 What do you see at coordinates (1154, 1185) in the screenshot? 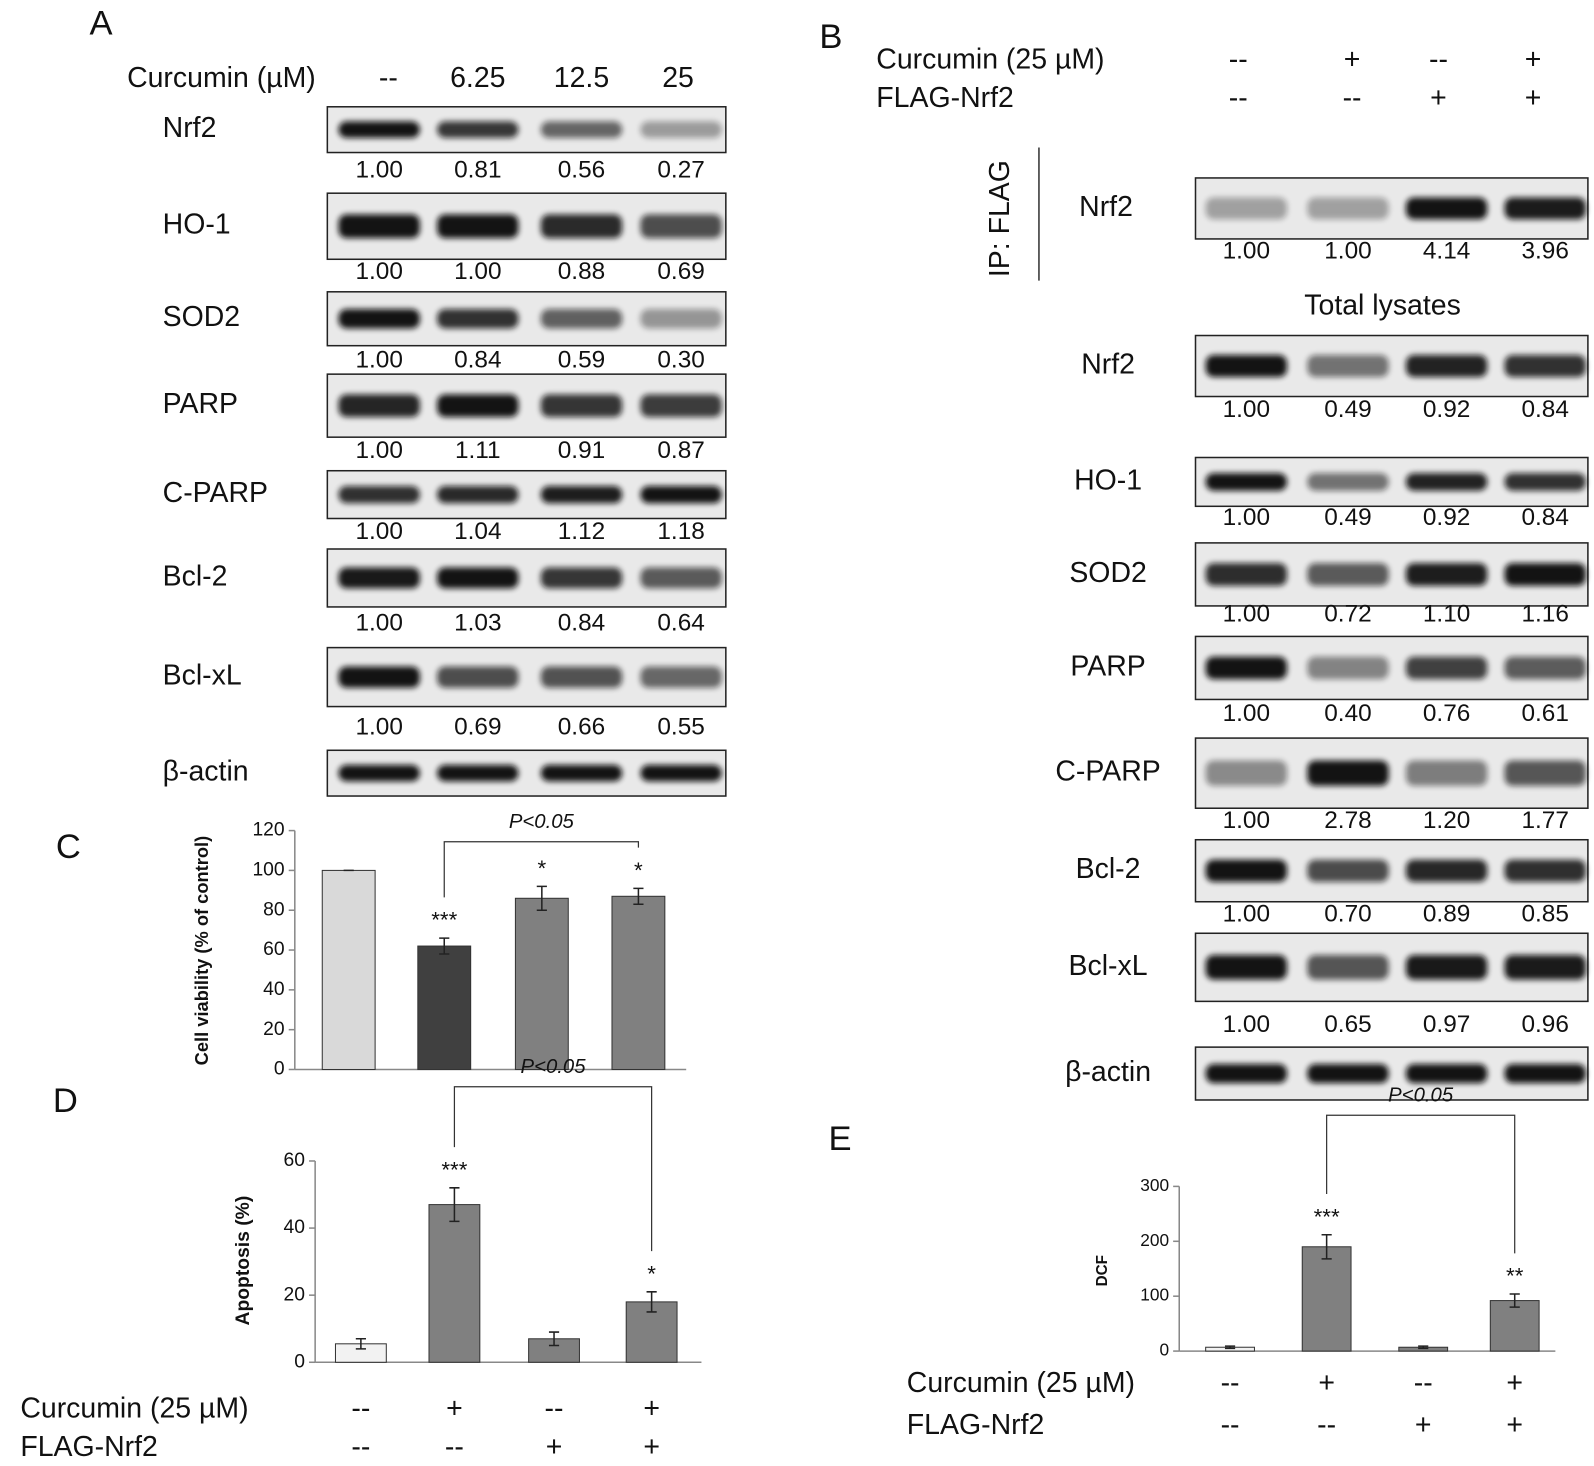
I see `y-tick-label: 300` at bounding box center [1154, 1185].